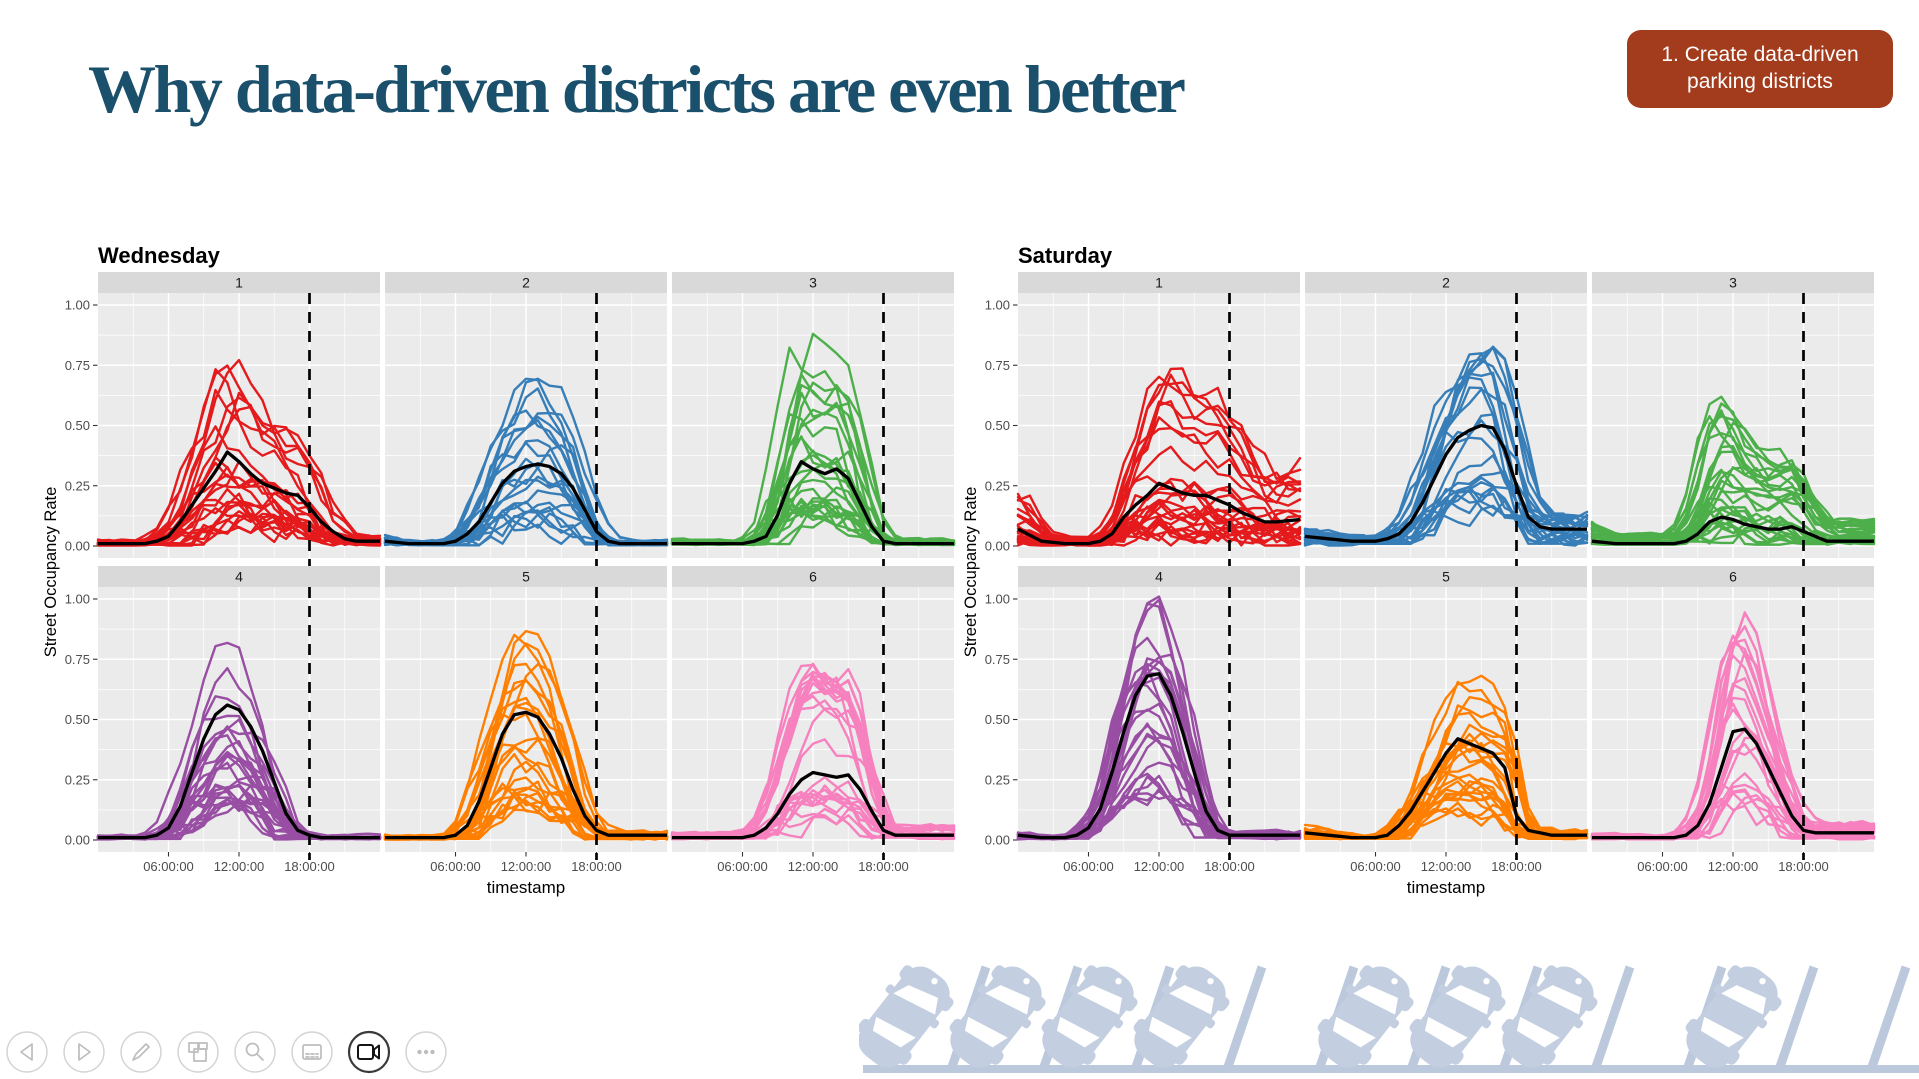  I want to click on street-edge-line, so click(1391, 1069).